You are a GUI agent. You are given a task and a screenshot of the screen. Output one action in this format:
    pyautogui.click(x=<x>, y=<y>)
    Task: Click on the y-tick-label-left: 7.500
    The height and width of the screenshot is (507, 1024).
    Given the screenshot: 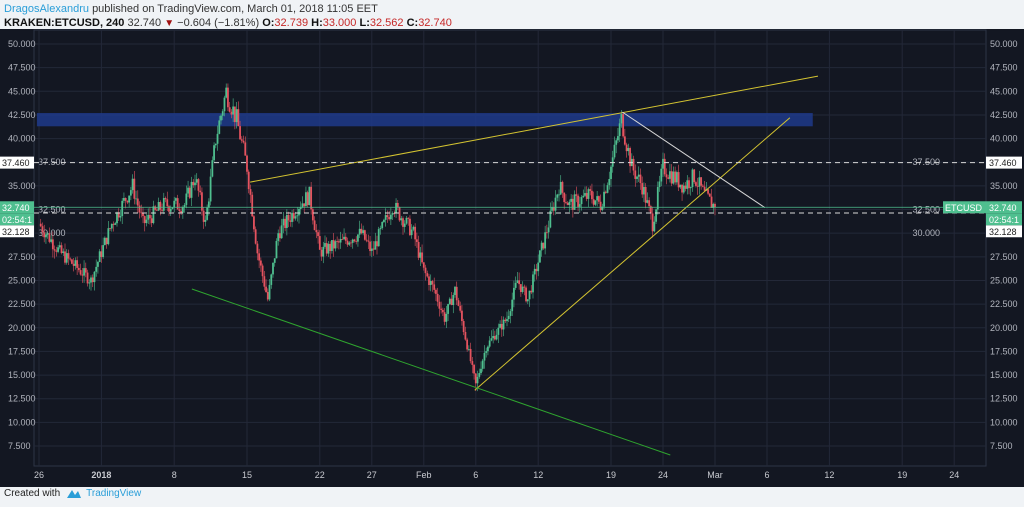 What is the action you would take?
    pyautogui.click(x=19, y=446)
    